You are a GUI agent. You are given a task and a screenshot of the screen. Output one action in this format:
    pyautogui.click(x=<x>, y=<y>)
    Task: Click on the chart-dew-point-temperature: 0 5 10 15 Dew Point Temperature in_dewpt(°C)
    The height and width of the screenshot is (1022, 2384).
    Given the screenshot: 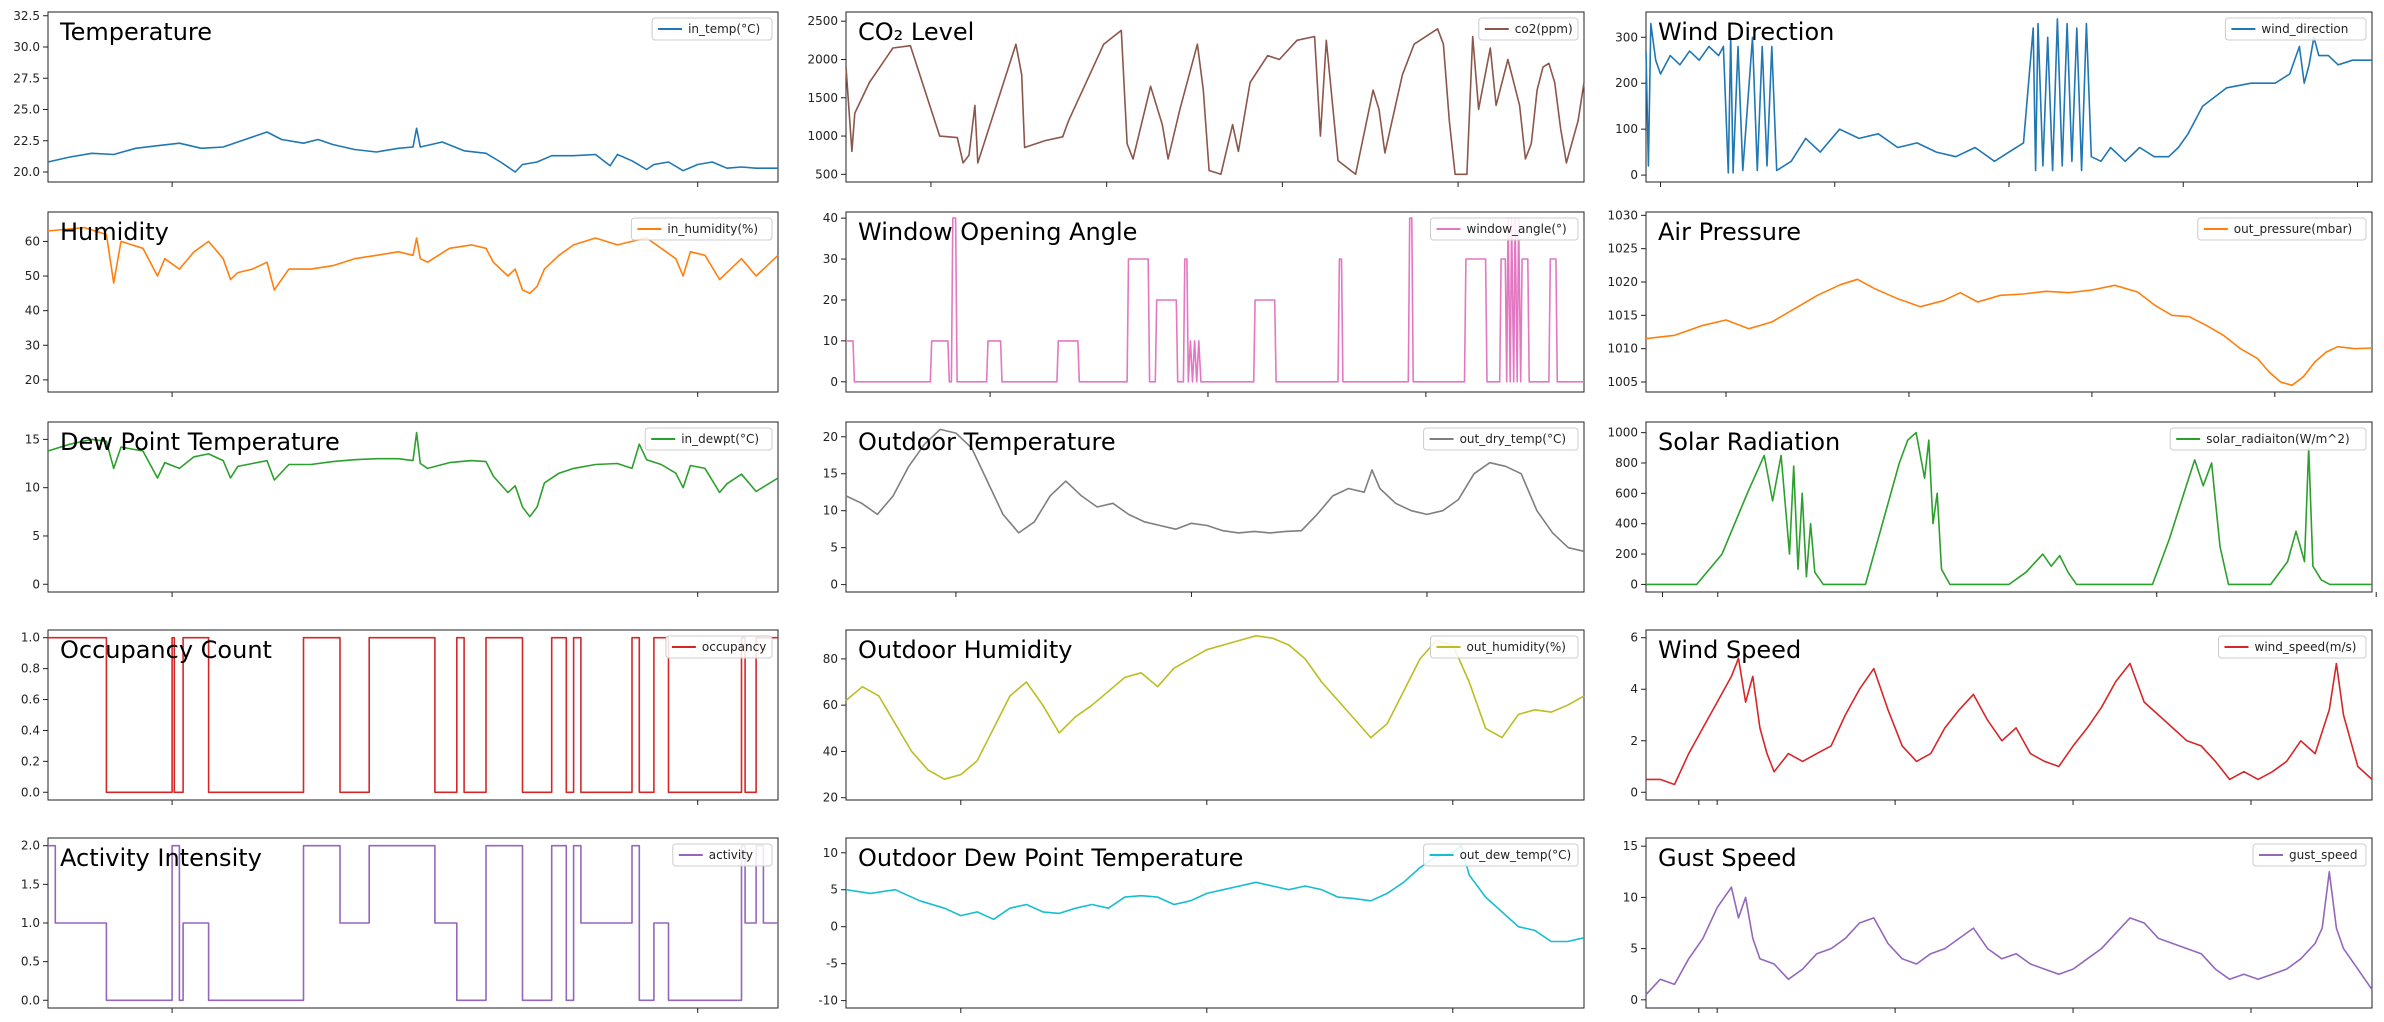 What is the action you would take?
    pyautogui.click(x=402, y=509)
    